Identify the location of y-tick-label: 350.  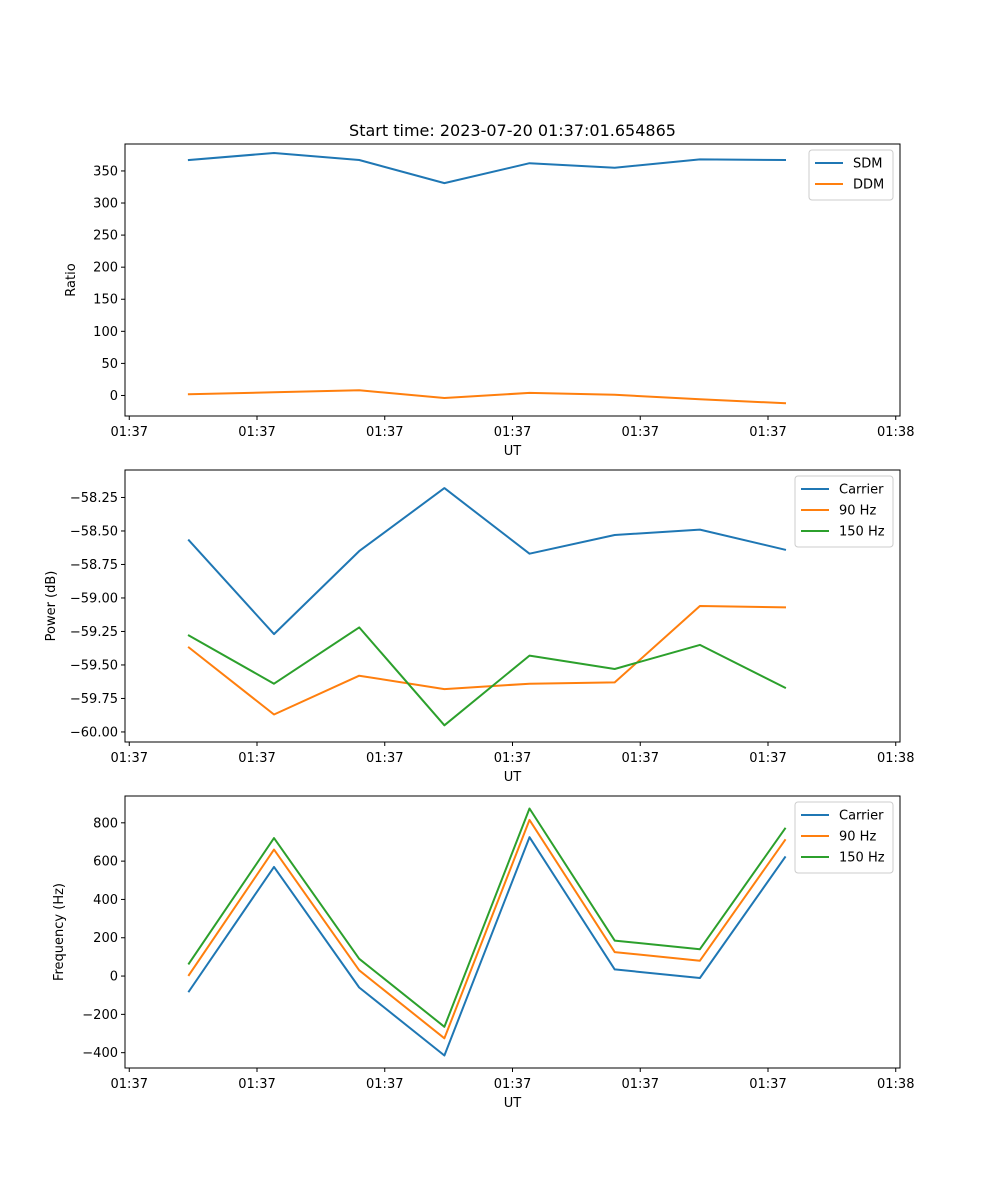
(105, 171).